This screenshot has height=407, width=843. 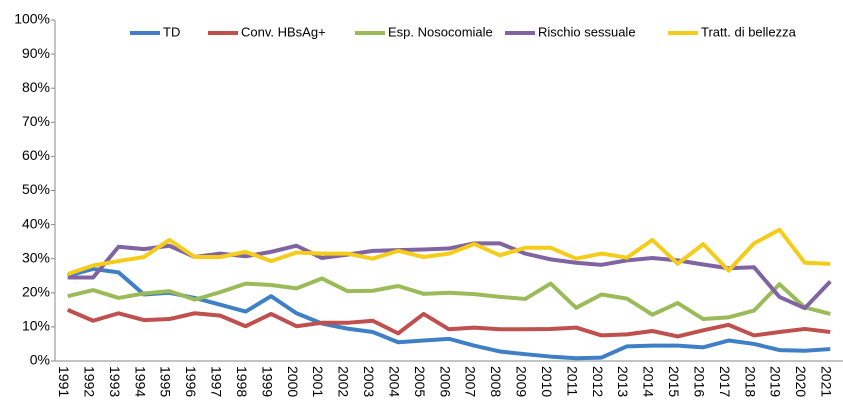 What do you see at coordinates (420, 381) in the screenshot?
I see `x-tick-label: 2005` at bounding box center [420, 381].